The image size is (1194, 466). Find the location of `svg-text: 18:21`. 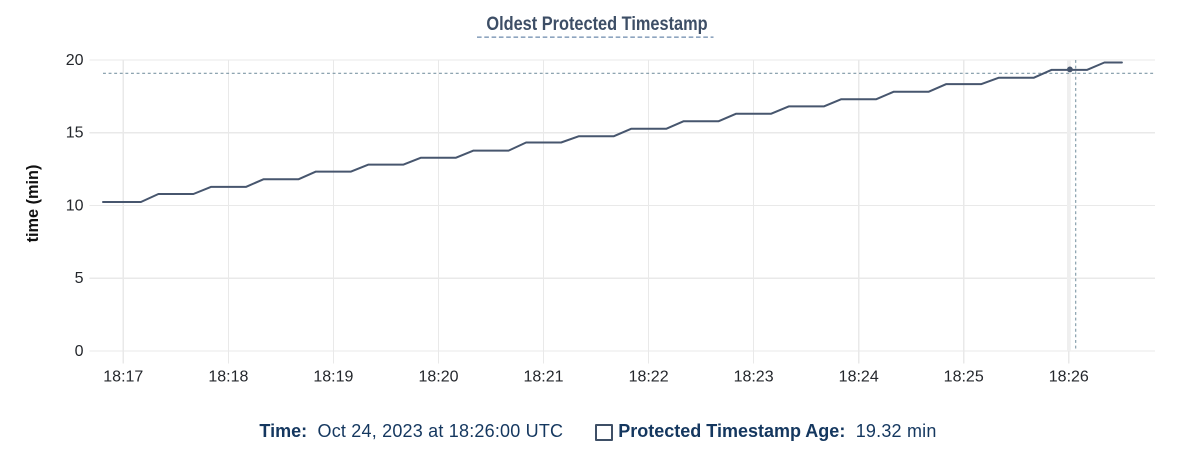

svg-text: 18:21 is located at coordinates (543, 377).